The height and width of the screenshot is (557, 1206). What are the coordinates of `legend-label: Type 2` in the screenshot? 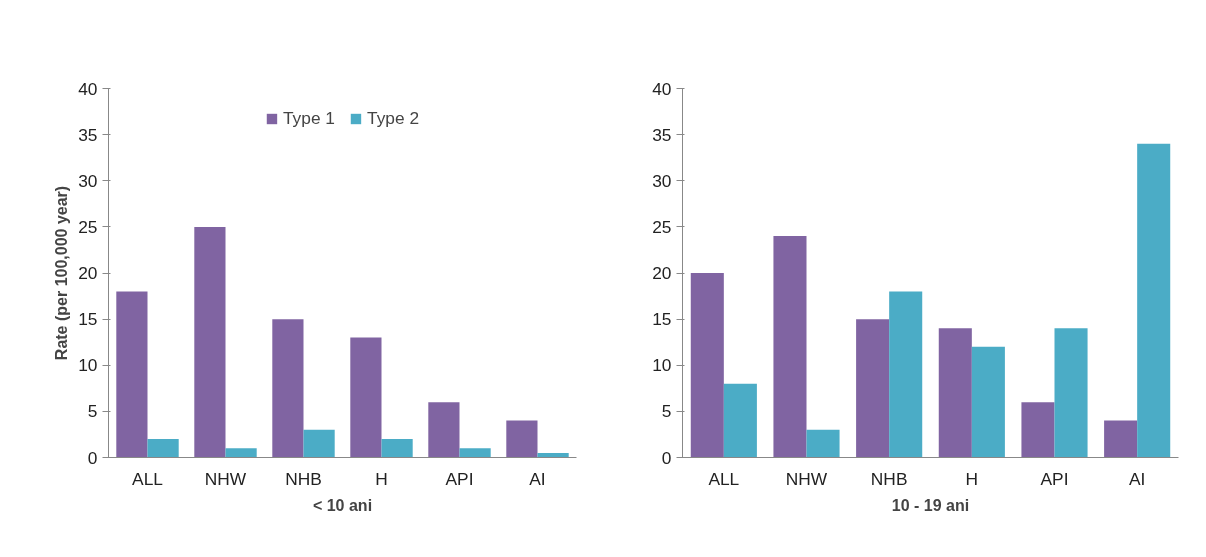 It's located at (393, 118).